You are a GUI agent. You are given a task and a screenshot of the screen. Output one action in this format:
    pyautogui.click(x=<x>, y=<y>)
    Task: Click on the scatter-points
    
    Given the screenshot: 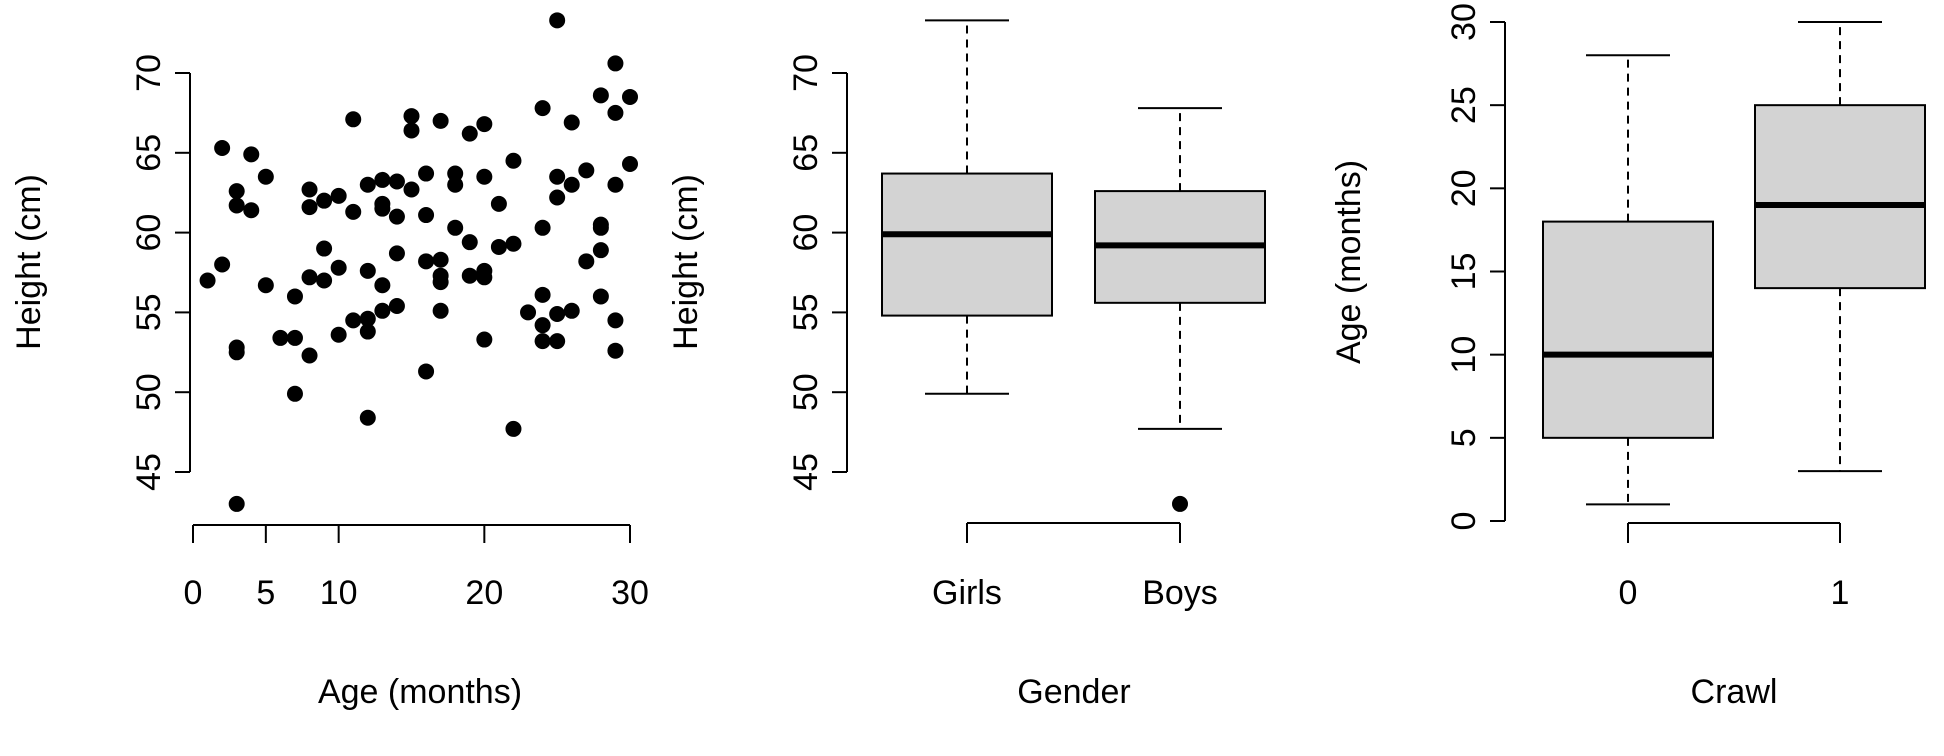 What is the action you would take?
    pyautogui.click(x=418, y=262)
    